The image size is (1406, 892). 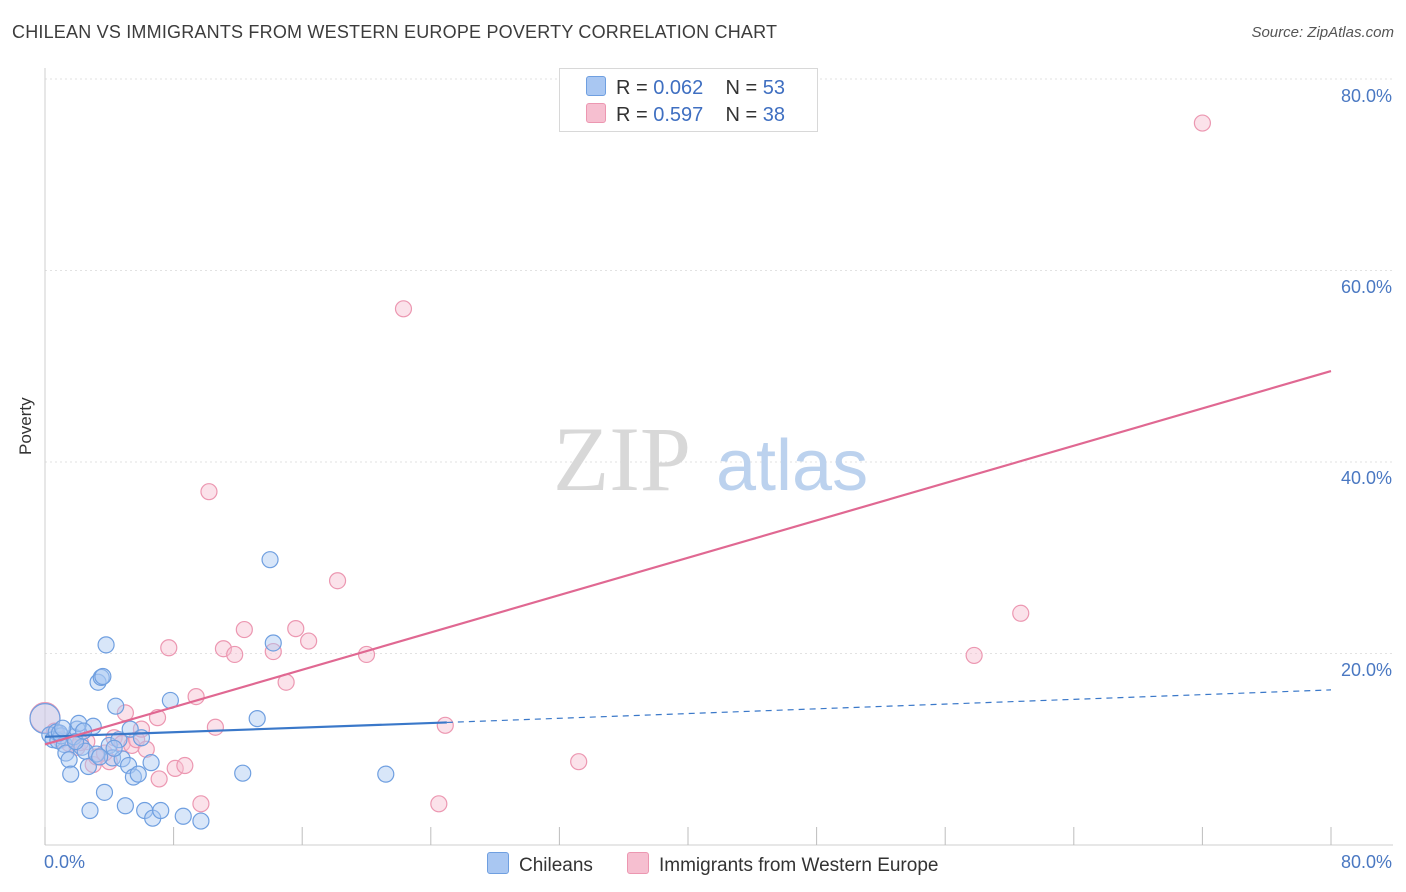 I want to click on legend-r-value: 0.062, so click(x=678, y=88).